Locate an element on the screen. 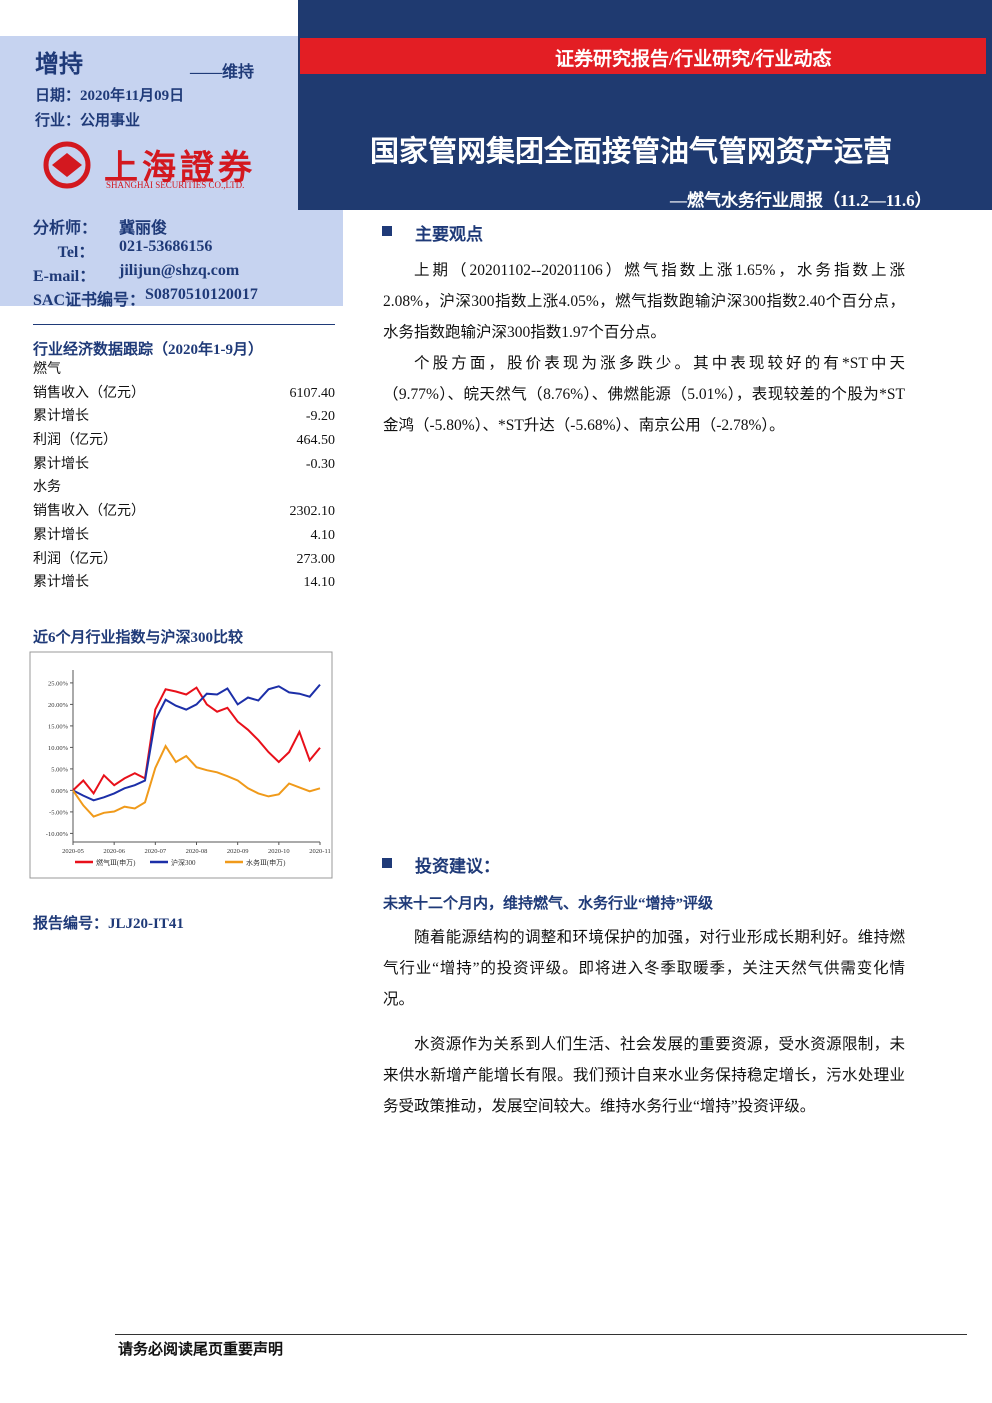 This screenshot has width=992, height=1403. table-row: 利润（亿元） 464.50 is located at coordinates (184, 441).